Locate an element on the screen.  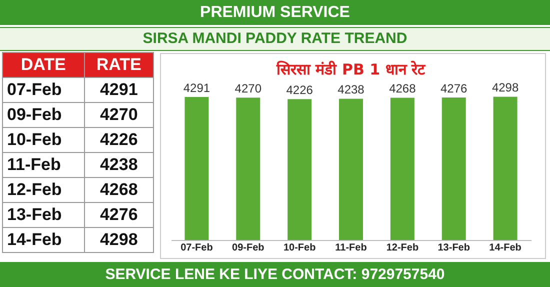
text: PREMIUM SERVICE is located at coordinates (275, 12).